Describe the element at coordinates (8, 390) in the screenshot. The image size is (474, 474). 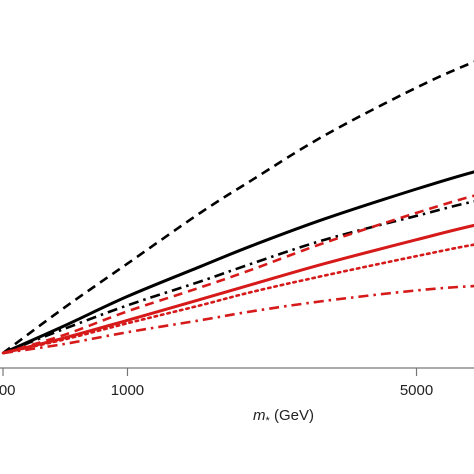
I see `x-tick-label: 500` at that location.